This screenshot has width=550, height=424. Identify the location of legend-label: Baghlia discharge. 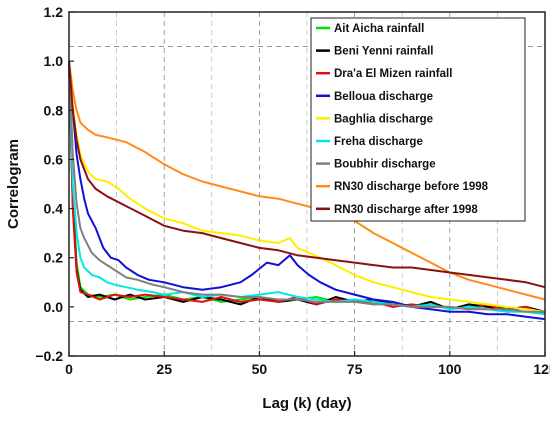
(383, 119).